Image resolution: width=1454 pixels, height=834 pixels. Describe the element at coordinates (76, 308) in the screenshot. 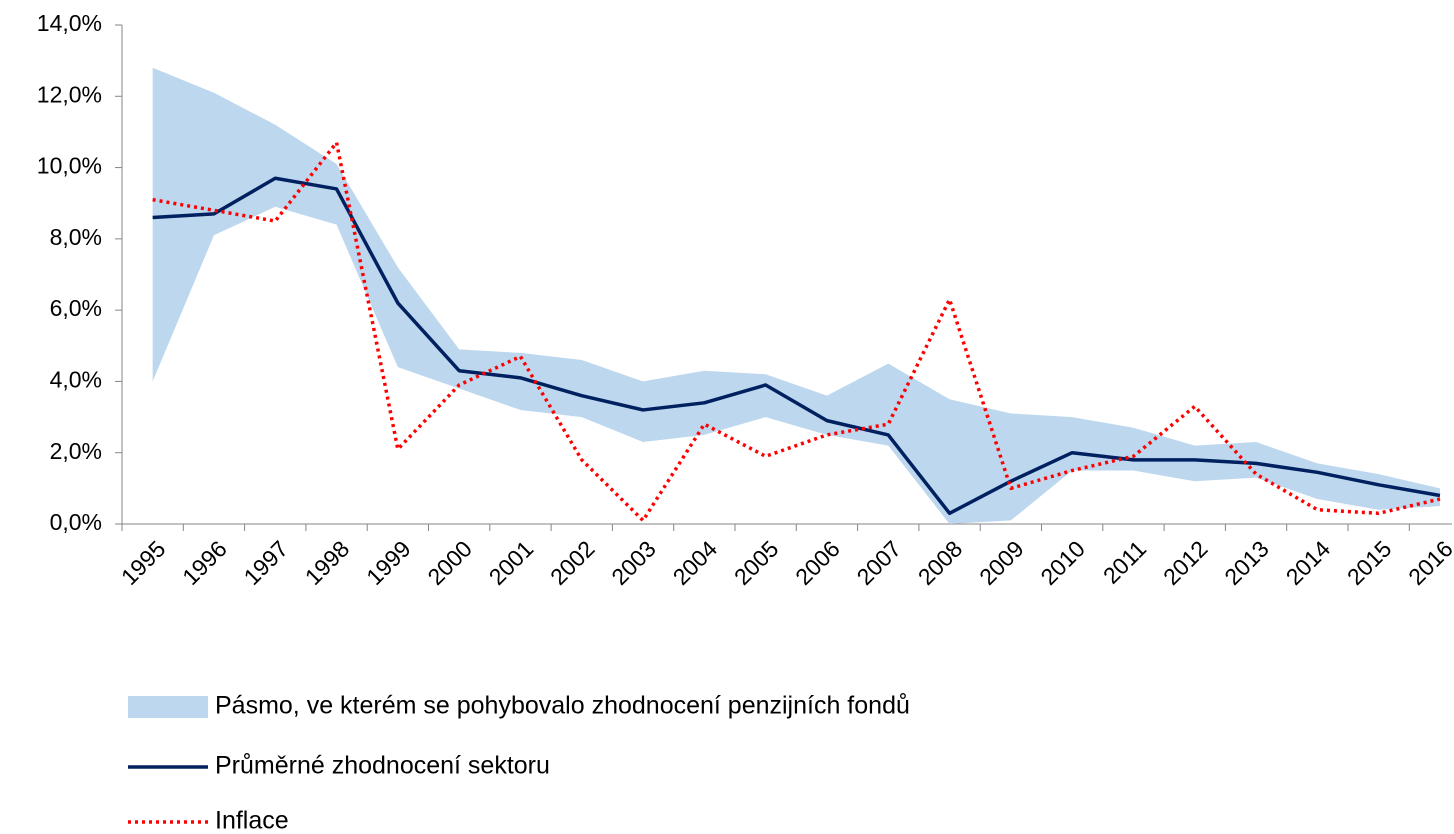

I see `y-tick-label: 6,0%` at that location.